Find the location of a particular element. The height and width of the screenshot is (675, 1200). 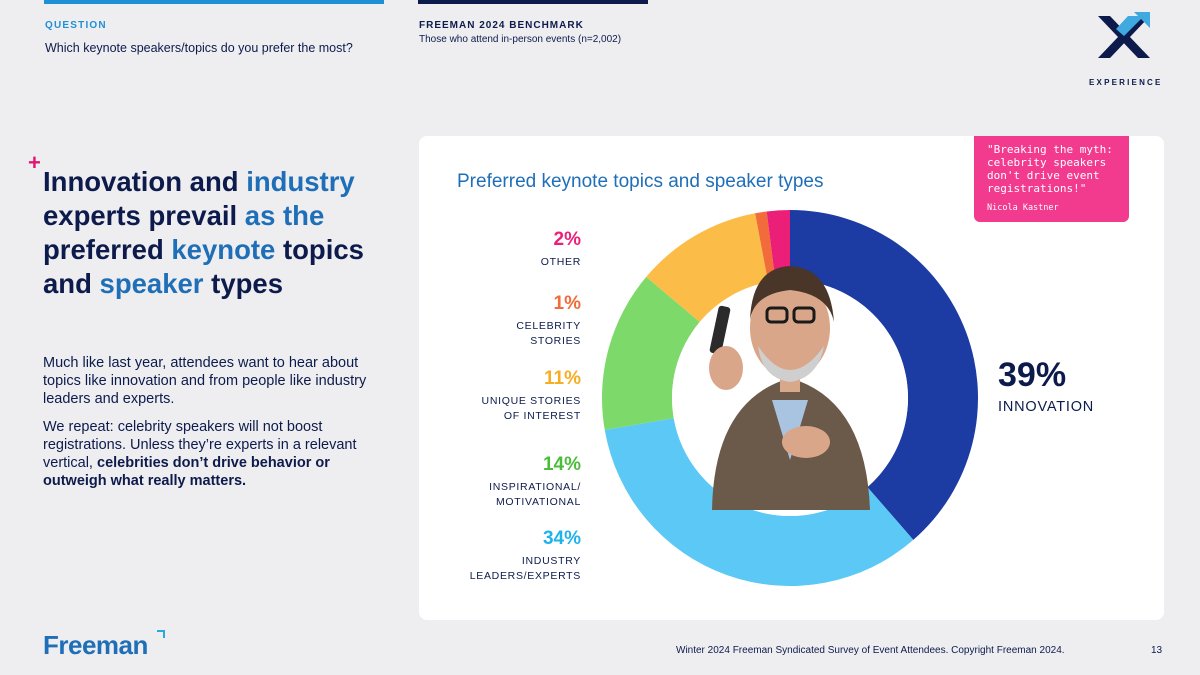

headline-part: speaker is located at coordinates (151, 283).